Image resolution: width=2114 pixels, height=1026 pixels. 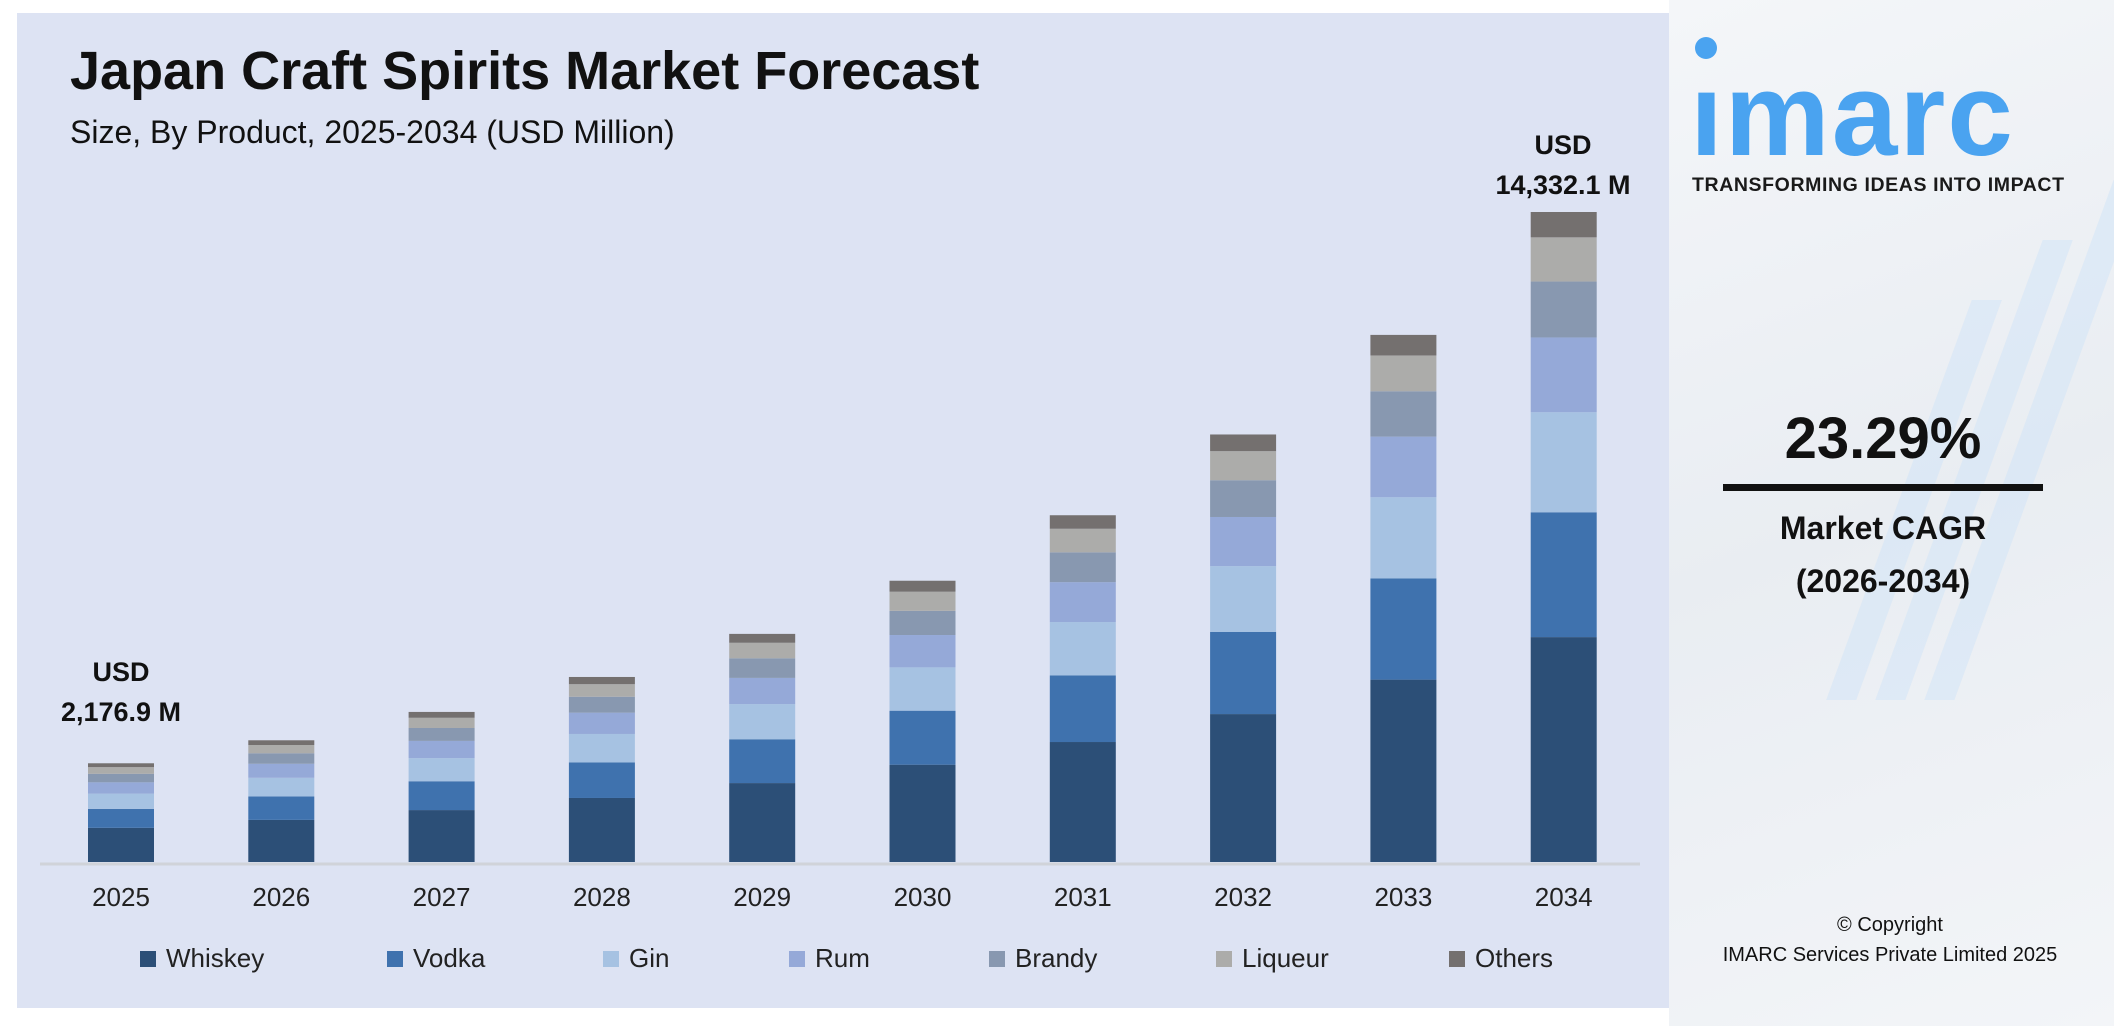 I want to click on brand-tagline: TRANSFORMING IDEAS INTO IMPACT, so click(x=1878, y=185).